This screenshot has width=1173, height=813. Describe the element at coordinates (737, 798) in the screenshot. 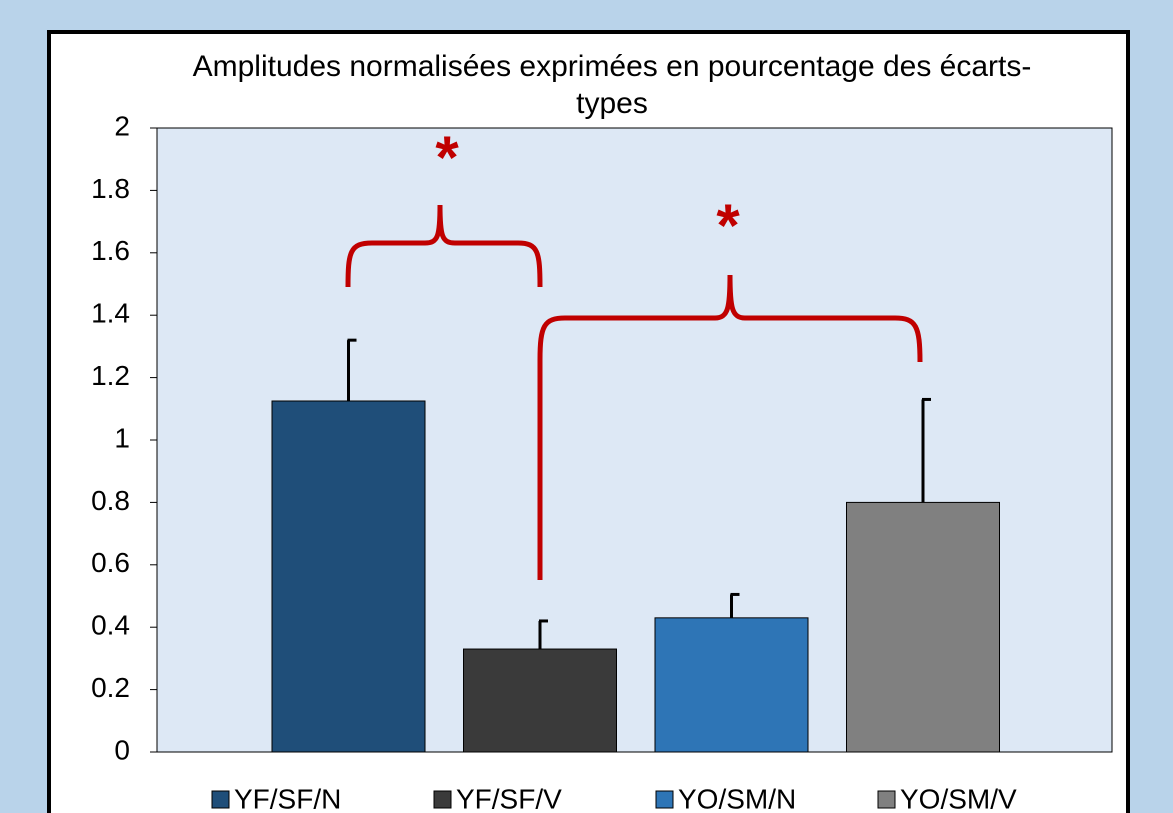

I see `legend-label: YO/SM/N` at that location.